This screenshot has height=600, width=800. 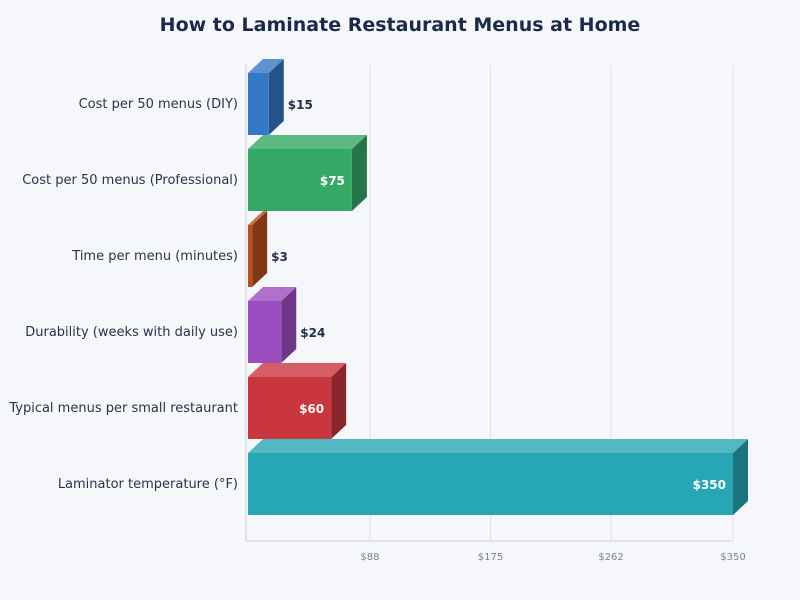 I want to click on category-label: Durability (weeks with daily use), so click(x=131, y=332).